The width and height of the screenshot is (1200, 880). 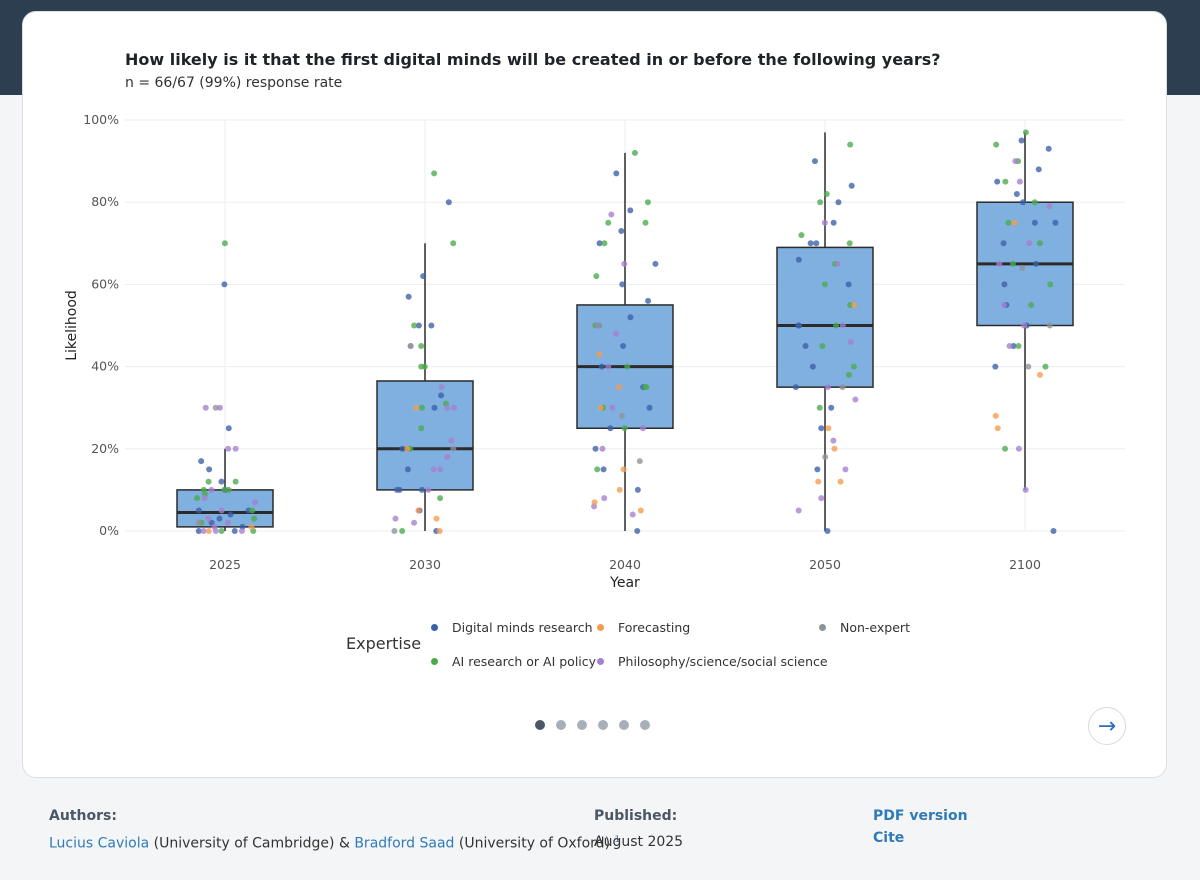 I want to click on y-tick-label: 40%, so click(x=105, y=366).